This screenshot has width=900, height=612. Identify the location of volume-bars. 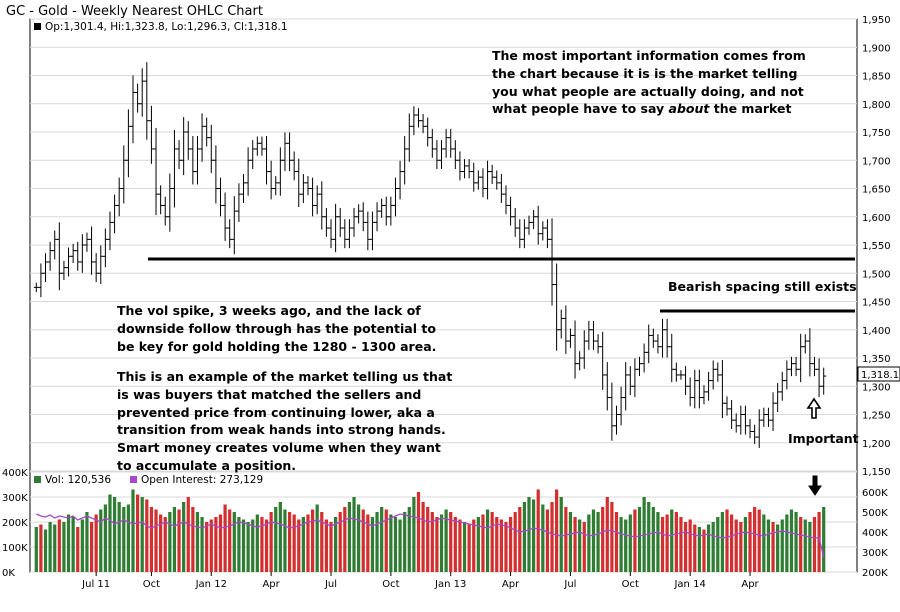
(430, 530).